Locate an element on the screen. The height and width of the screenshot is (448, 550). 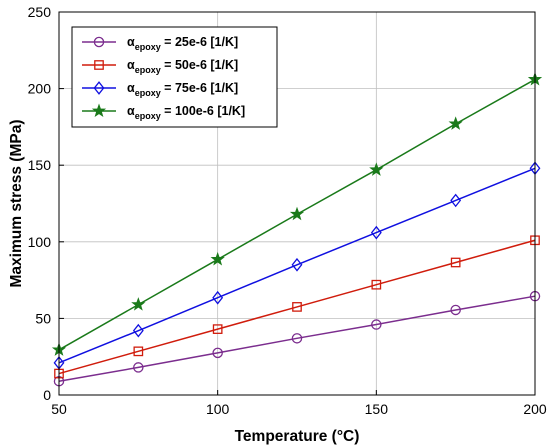
legend-item-1: αepoxy = 25e-6 [1/K] is located at coordinates (160, 43).